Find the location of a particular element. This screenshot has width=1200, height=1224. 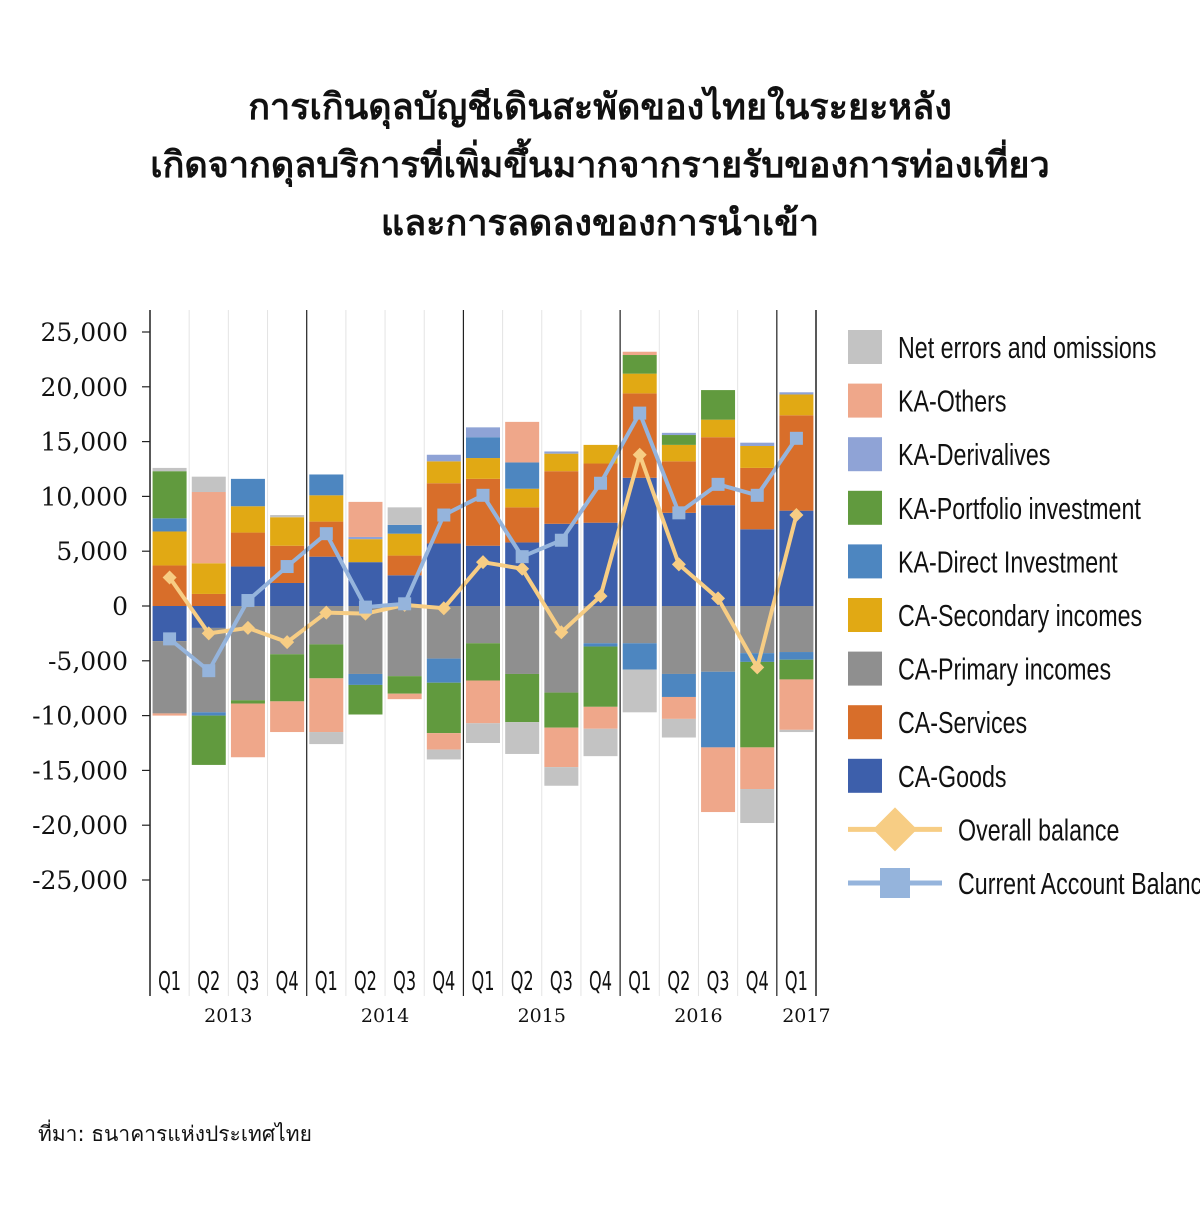

legend-marker-current-account-balance is located at coordinates (895, 883).